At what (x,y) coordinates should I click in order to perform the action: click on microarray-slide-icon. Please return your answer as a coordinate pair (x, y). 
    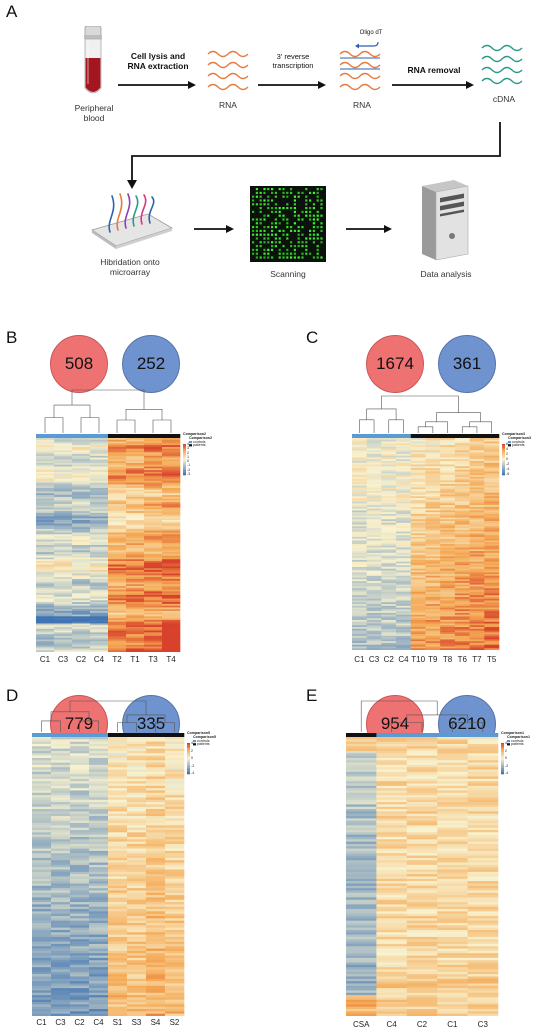
    Looking at the image, I should click on (132, 221).